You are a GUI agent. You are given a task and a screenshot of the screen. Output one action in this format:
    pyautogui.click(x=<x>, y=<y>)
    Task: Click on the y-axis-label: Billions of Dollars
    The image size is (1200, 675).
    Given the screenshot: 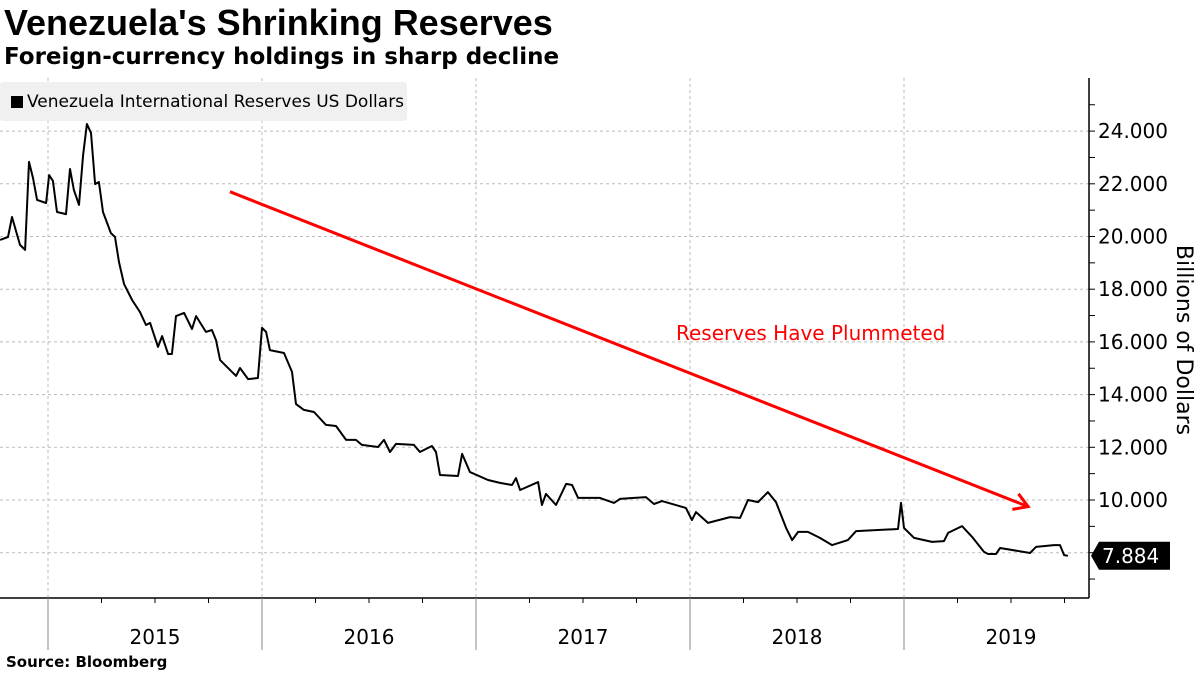 What is the action you would take?
    pyautogui.click(x=1183, y=340)
    